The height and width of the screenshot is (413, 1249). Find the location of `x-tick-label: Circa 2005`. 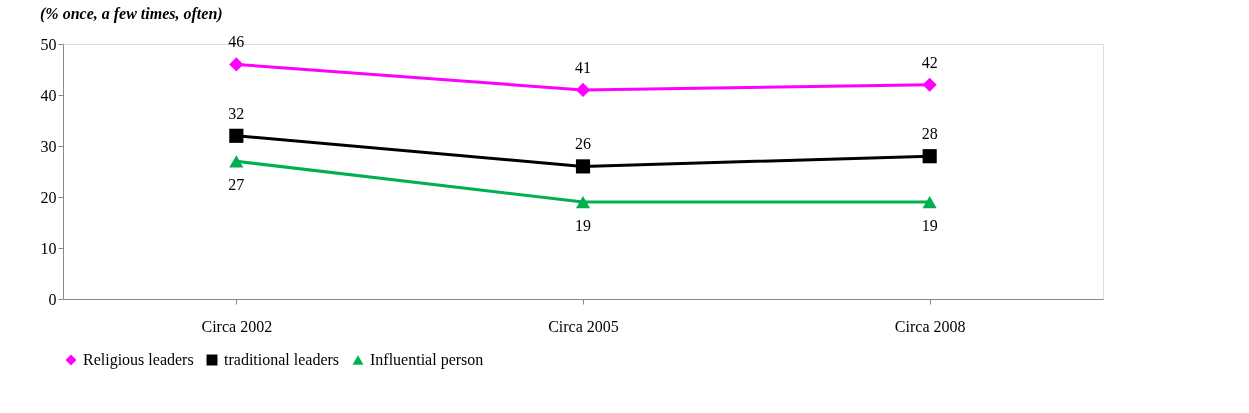

x-tick-label: Circa 2005 is located at coordinates (583, 326).